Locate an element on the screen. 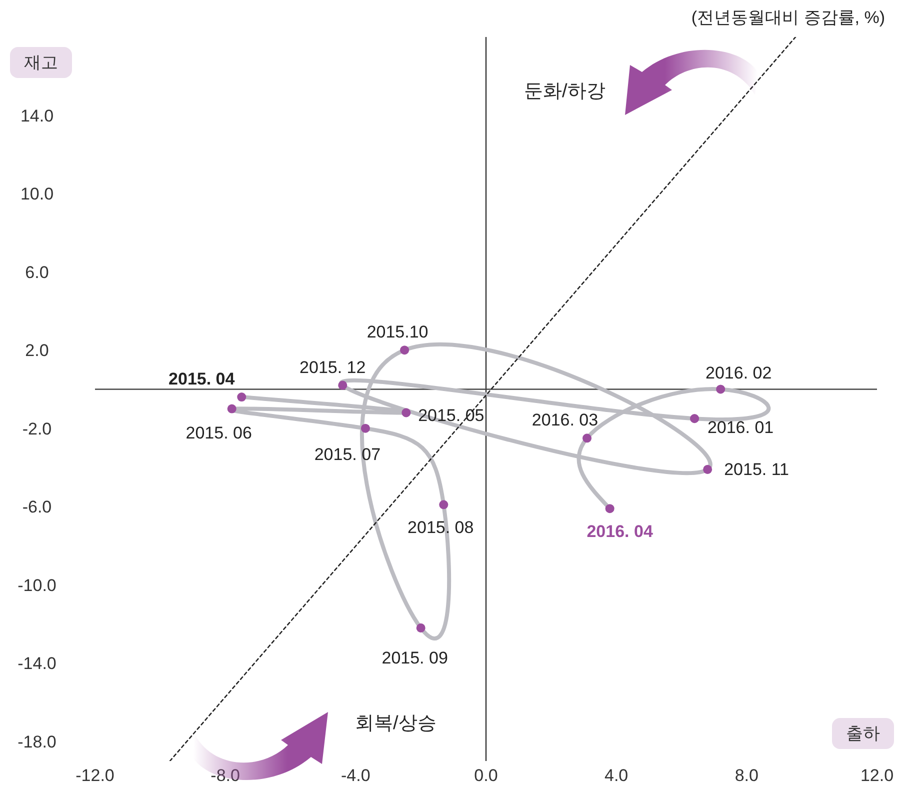 This screenshot has width=913, height=799. annotation: 2015. 08 is located at coordinates (441, 528).